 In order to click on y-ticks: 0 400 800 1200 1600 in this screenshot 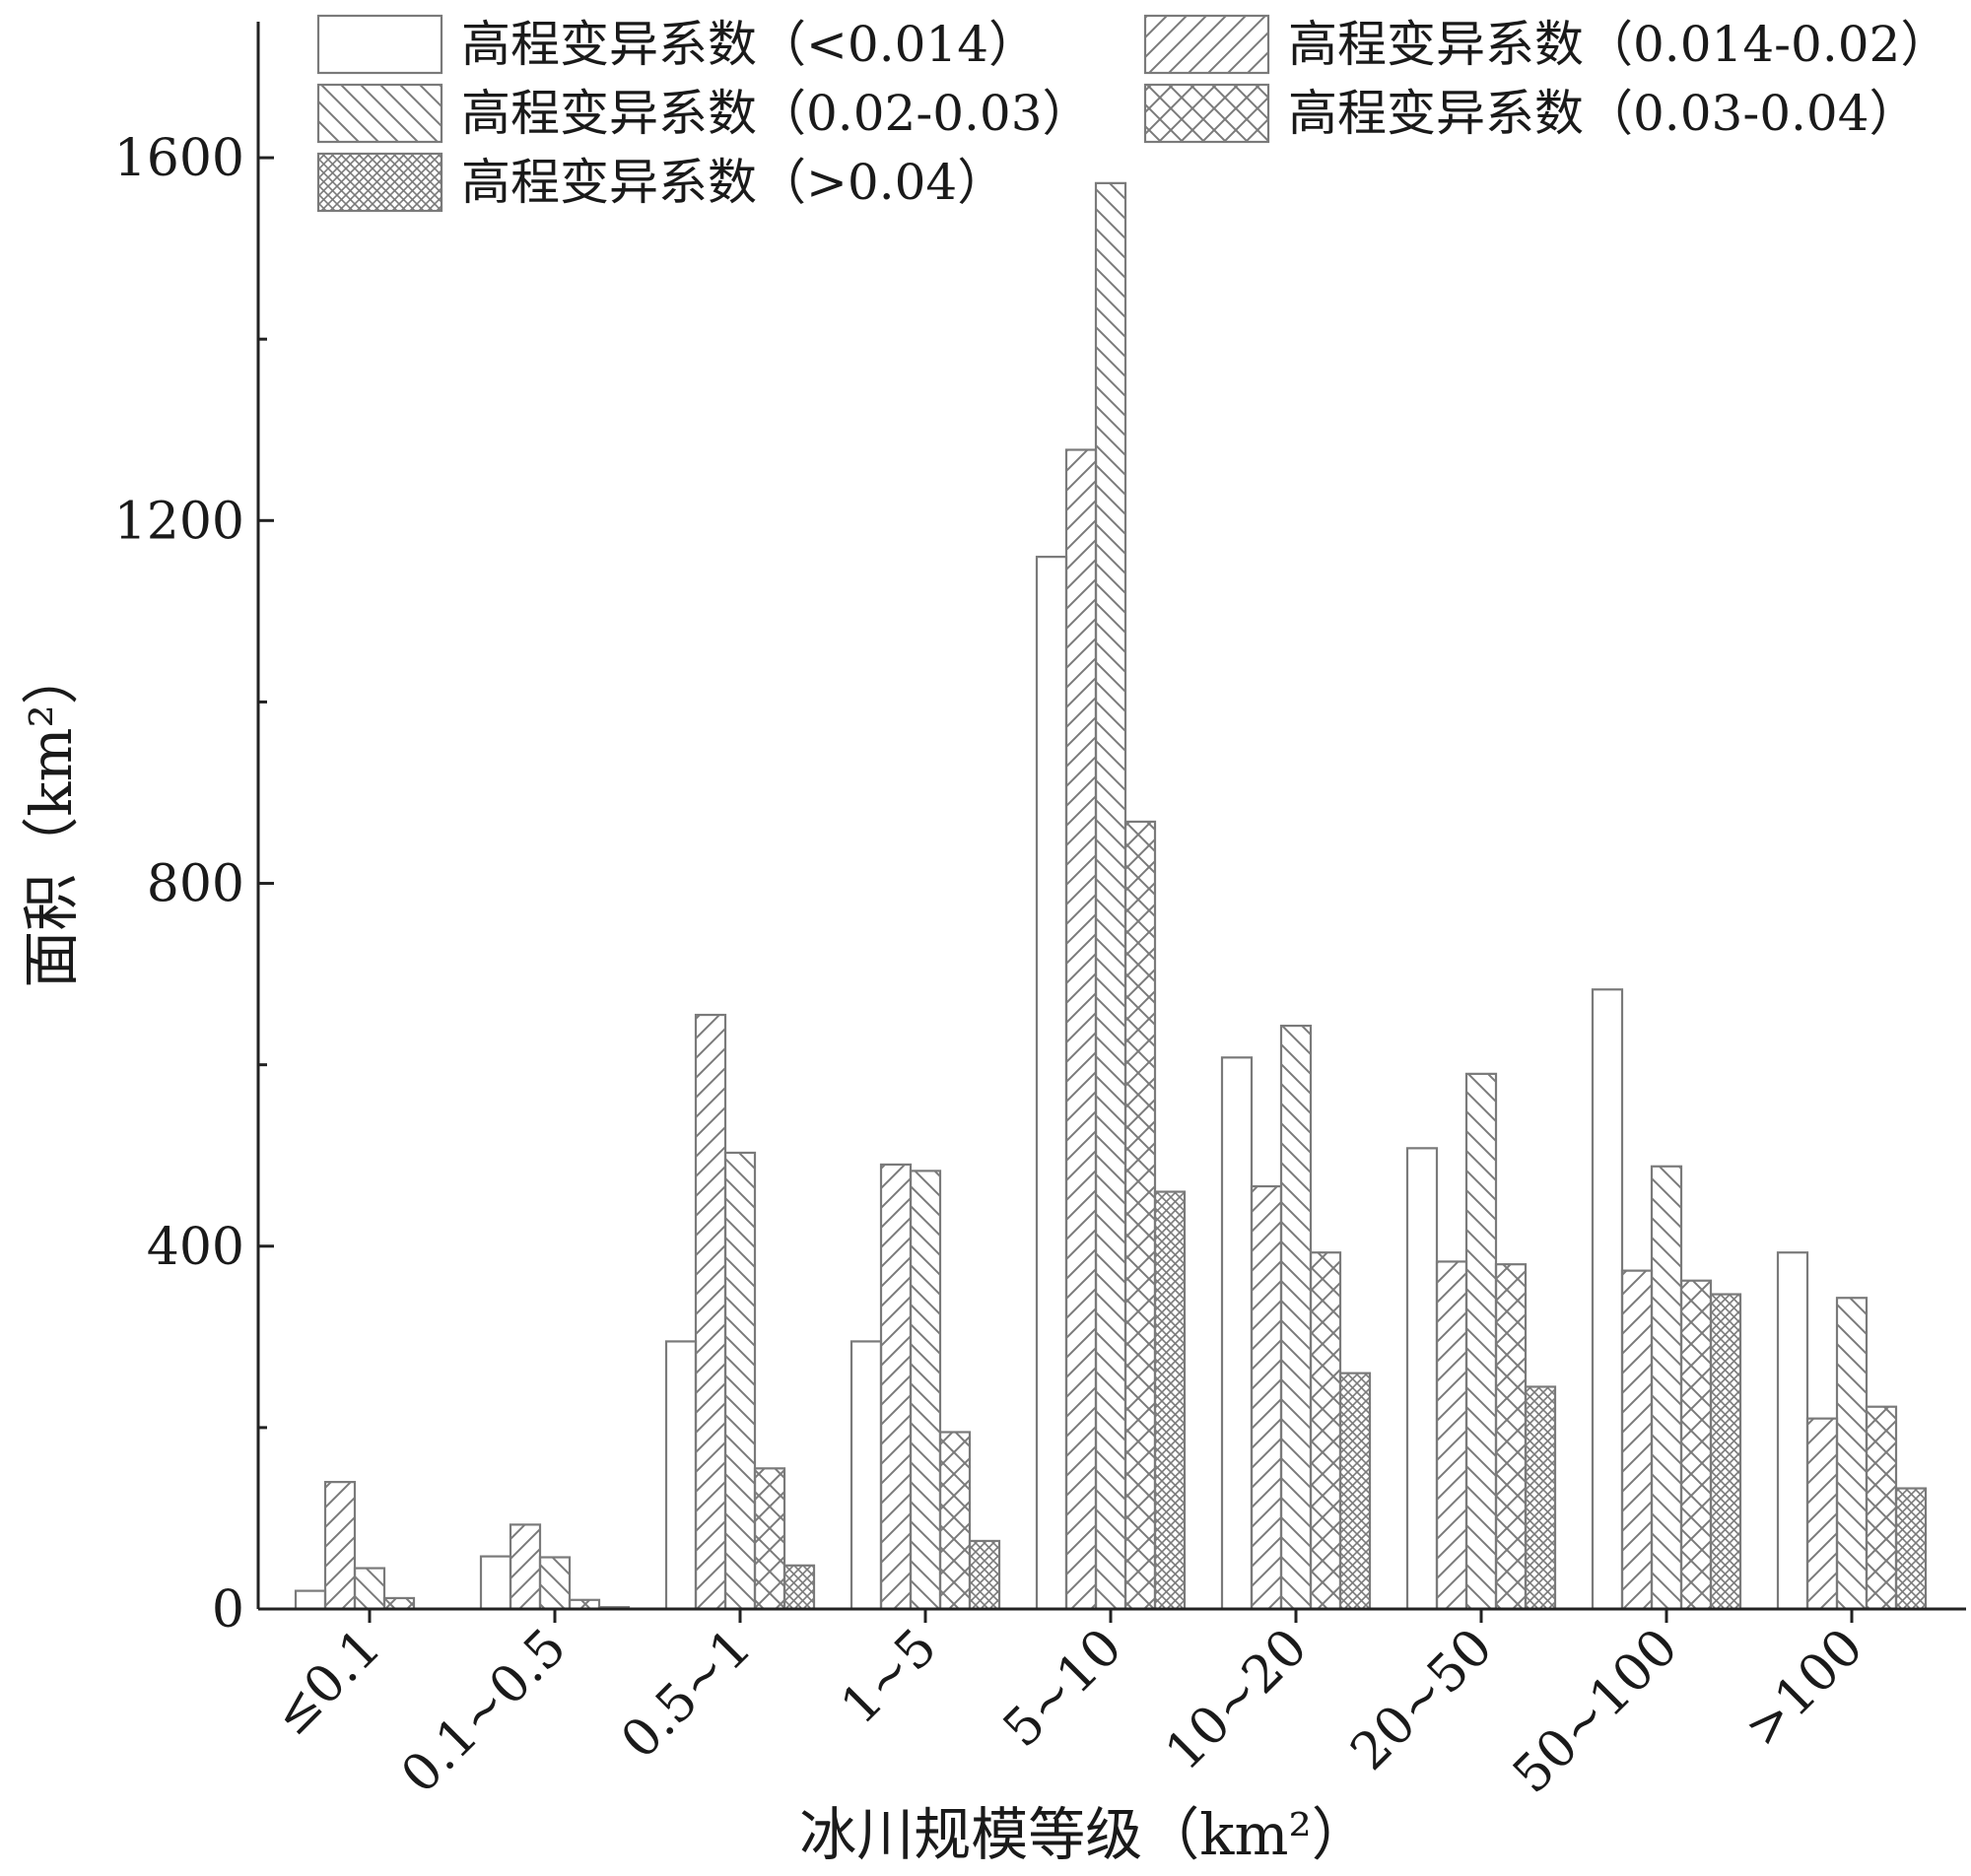, I will do `click(194, 885)`.